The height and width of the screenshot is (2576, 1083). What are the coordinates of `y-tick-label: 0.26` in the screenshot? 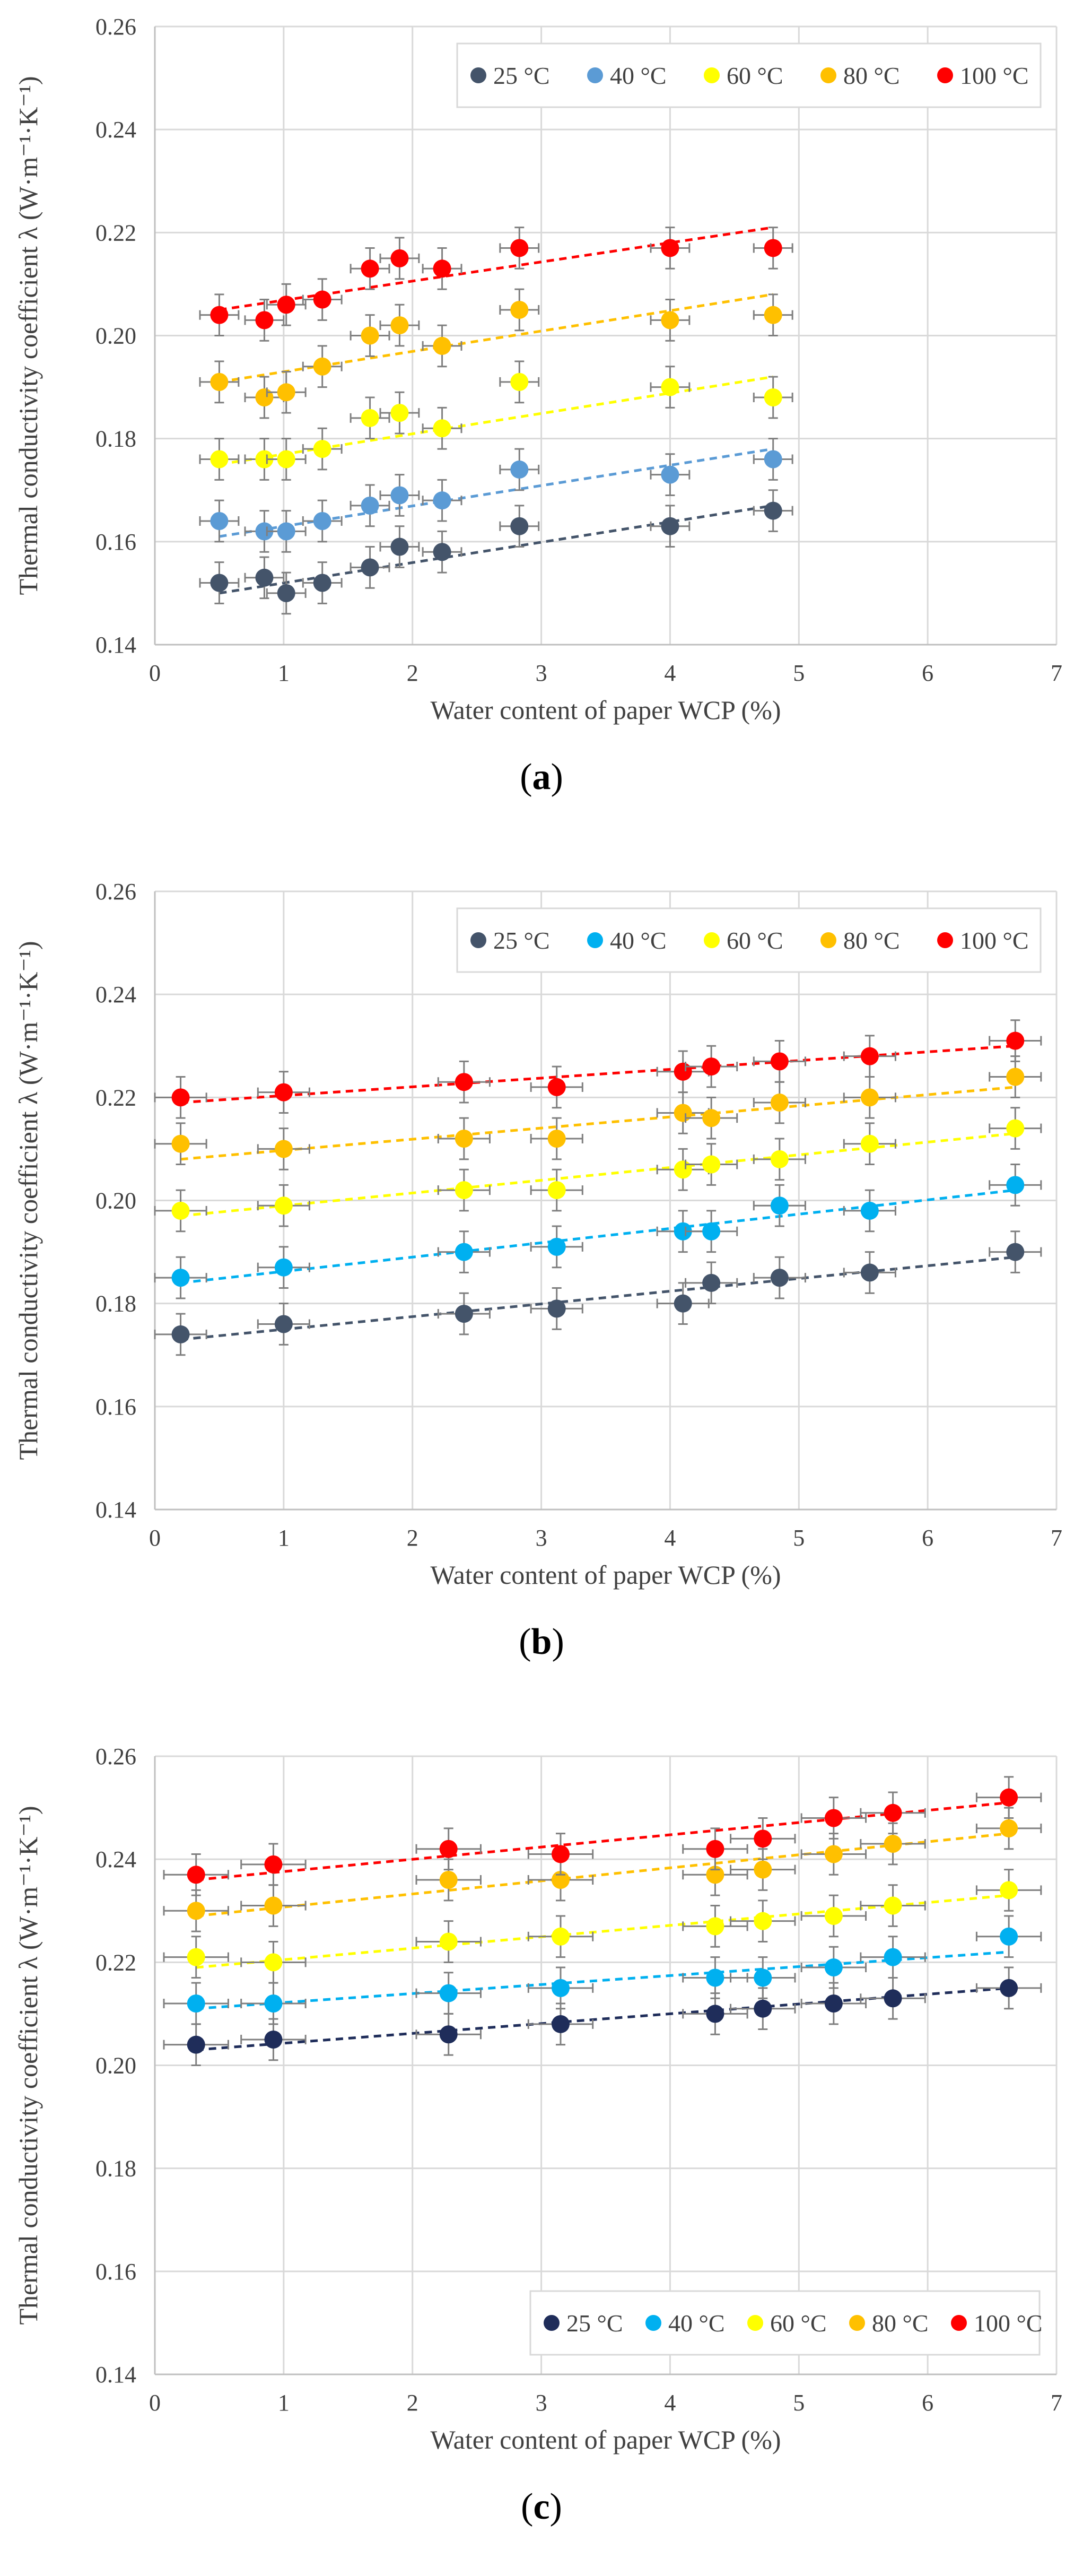 It's located at (115, 1757).